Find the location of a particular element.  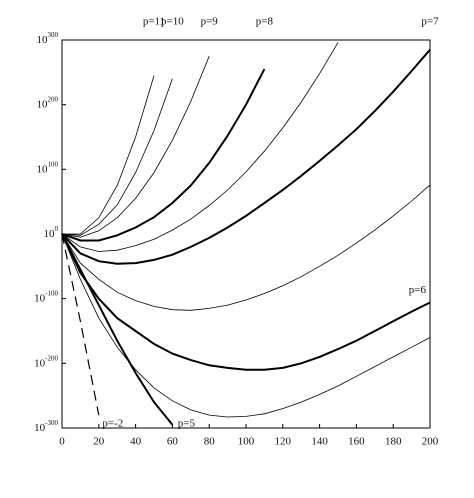

curve-label: p=5 is located at coordinates (187, 424).